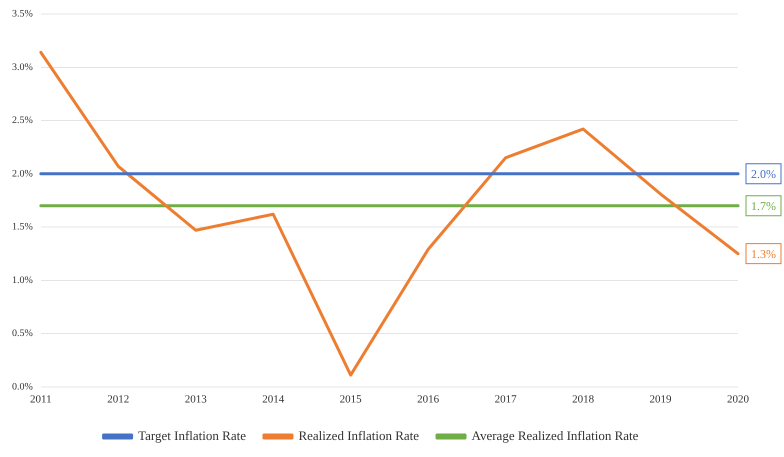  Describe the element at coordinates (22, 386) in the screenshot. I see `y-tick-label: 0.0%` at that location.